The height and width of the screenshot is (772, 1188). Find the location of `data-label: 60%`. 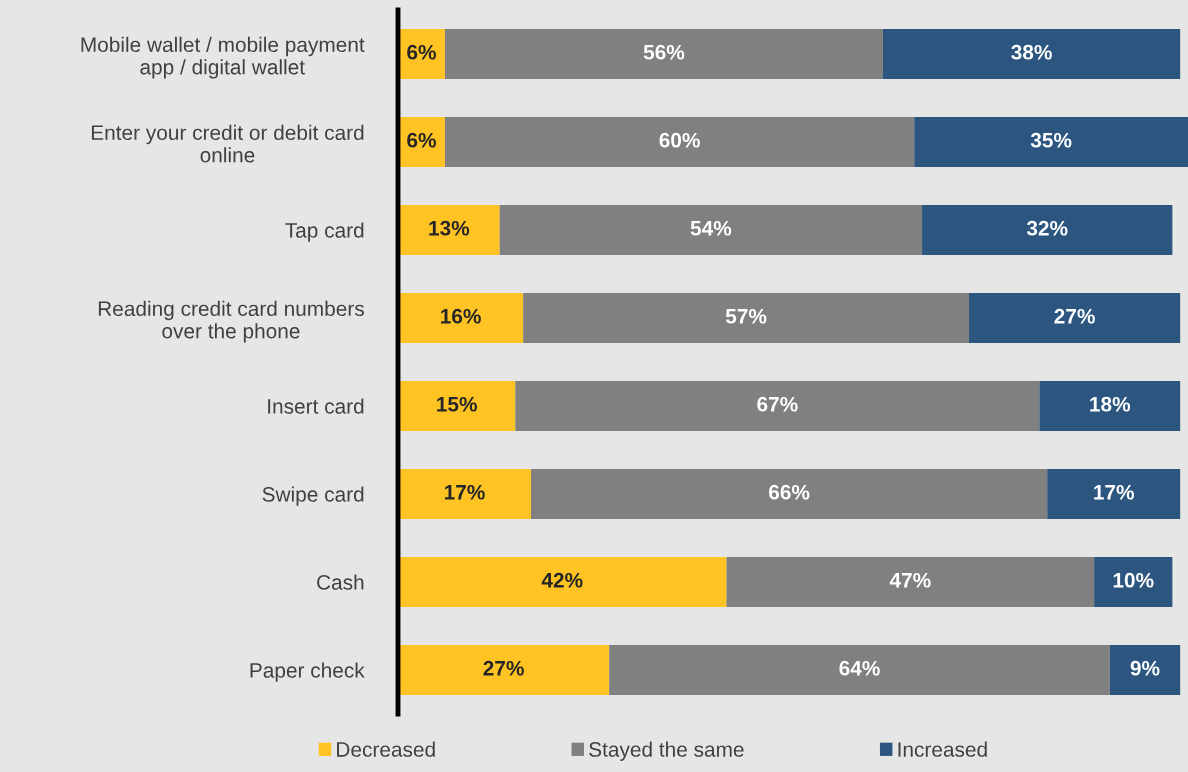

data-label: 60% is located at coordinates (679, 140).